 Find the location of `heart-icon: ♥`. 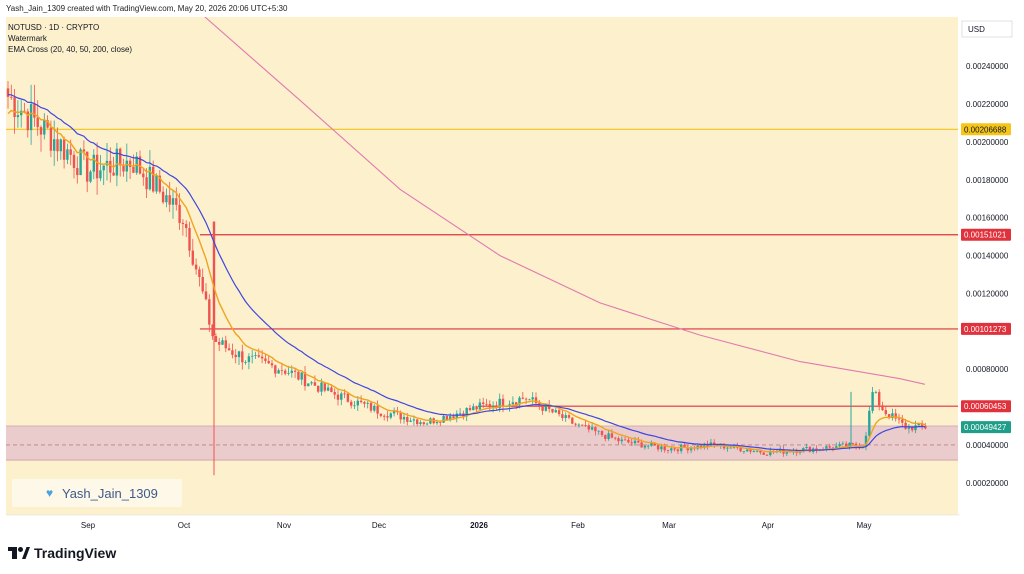

heart-icon: ♥ is located at coordinates (50, 493).